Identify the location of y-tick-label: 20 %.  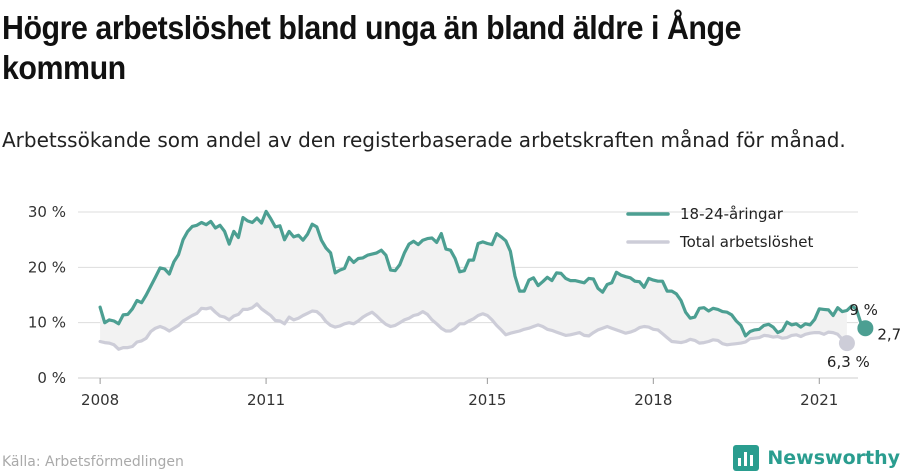
(47, 267).